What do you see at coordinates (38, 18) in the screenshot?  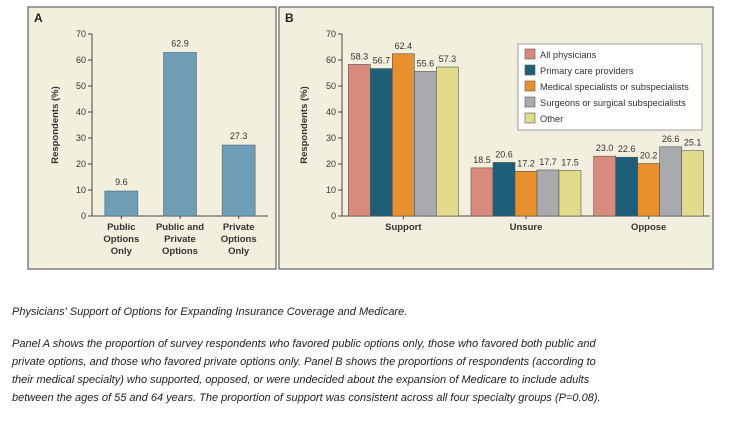 I see `panel-a-label: A` at bounding box center [38, 18].